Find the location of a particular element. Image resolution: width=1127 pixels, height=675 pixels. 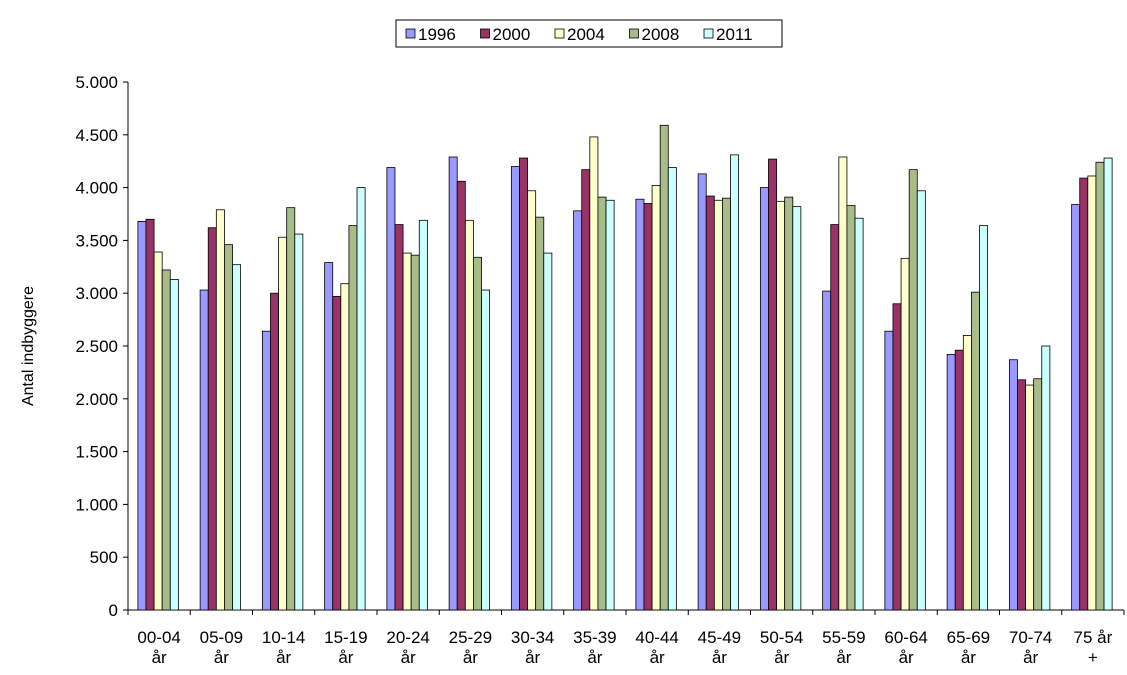

x-tick-label: 25-29 is located at coordinates (470, 637).